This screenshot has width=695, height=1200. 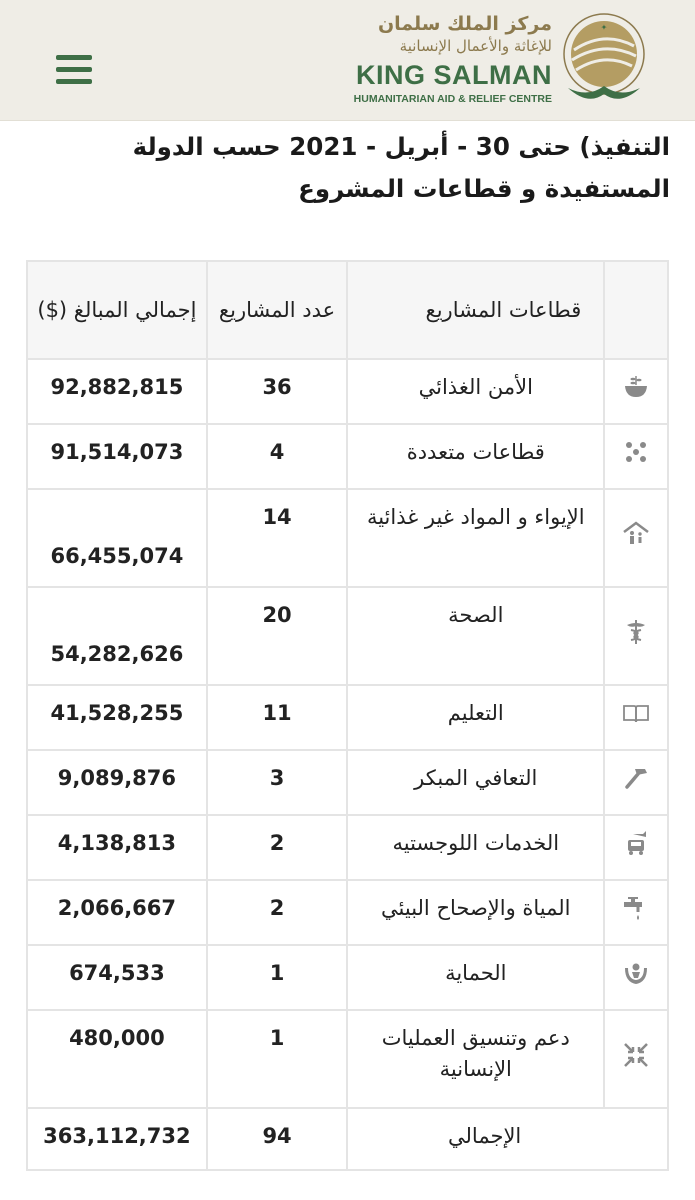 What do you see at coordinates (117, 391) in the screenshot?
I see `total-amount: 92,882,815` at bounding box center [117, 391].